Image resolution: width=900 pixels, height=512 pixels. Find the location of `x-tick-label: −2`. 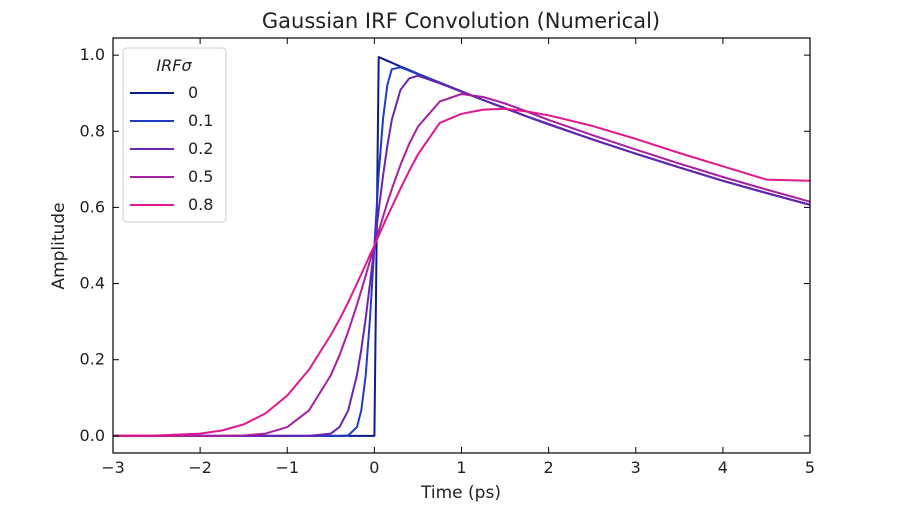

x-tick-label: −2 is located at coordinates (200, 467).